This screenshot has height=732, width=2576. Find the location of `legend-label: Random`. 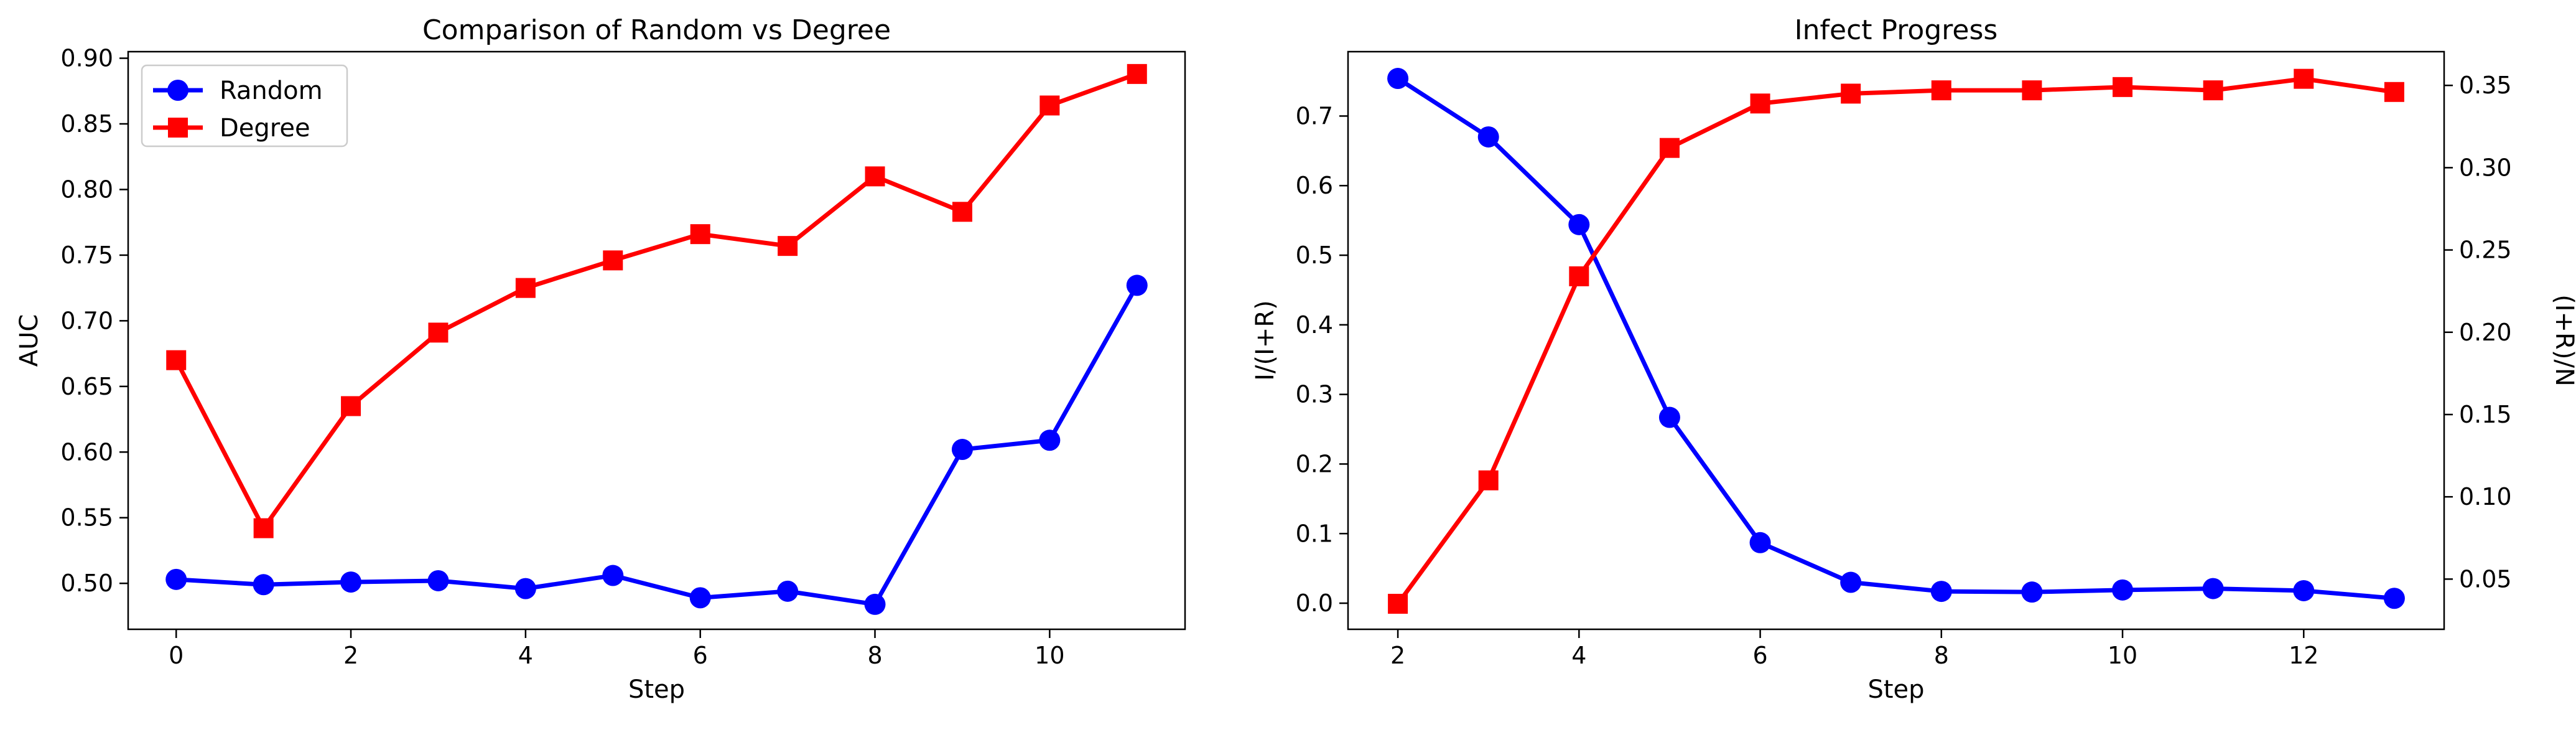

legend-label: Random is located at coordinates (271, 91).